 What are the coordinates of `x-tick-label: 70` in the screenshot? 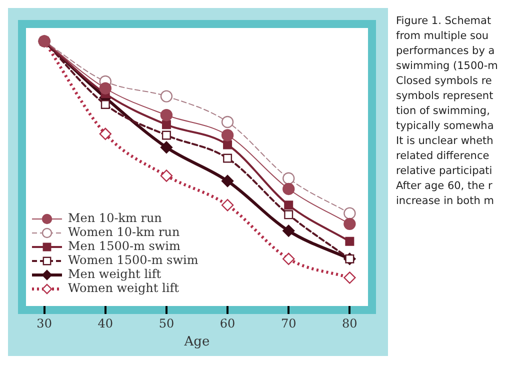 It's located at (288, 323).